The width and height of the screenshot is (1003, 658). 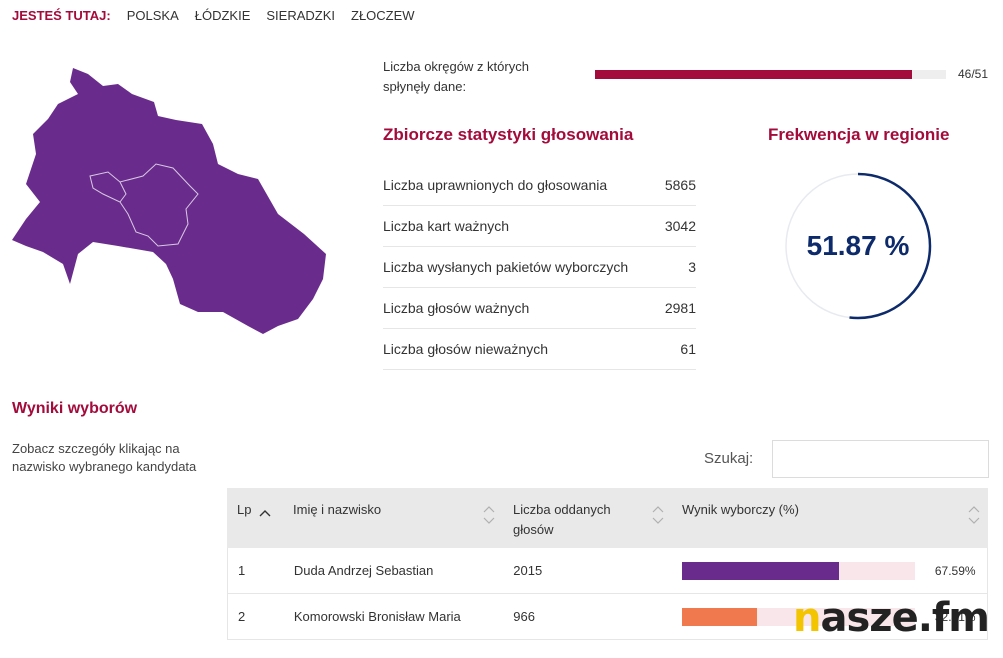 I want to click on results-title: Wyniki wyborów, so click(x=75, y=408).